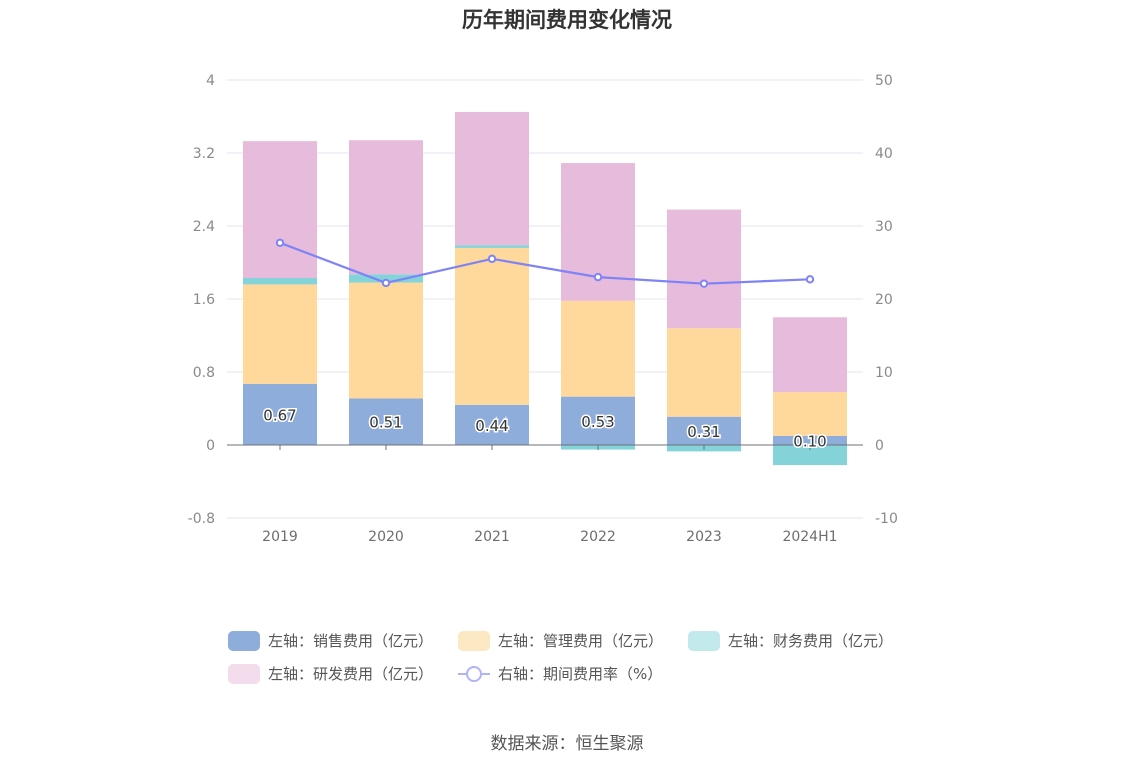  I want to click on left-axis-tick-label: 0.8, so click(204, 373).